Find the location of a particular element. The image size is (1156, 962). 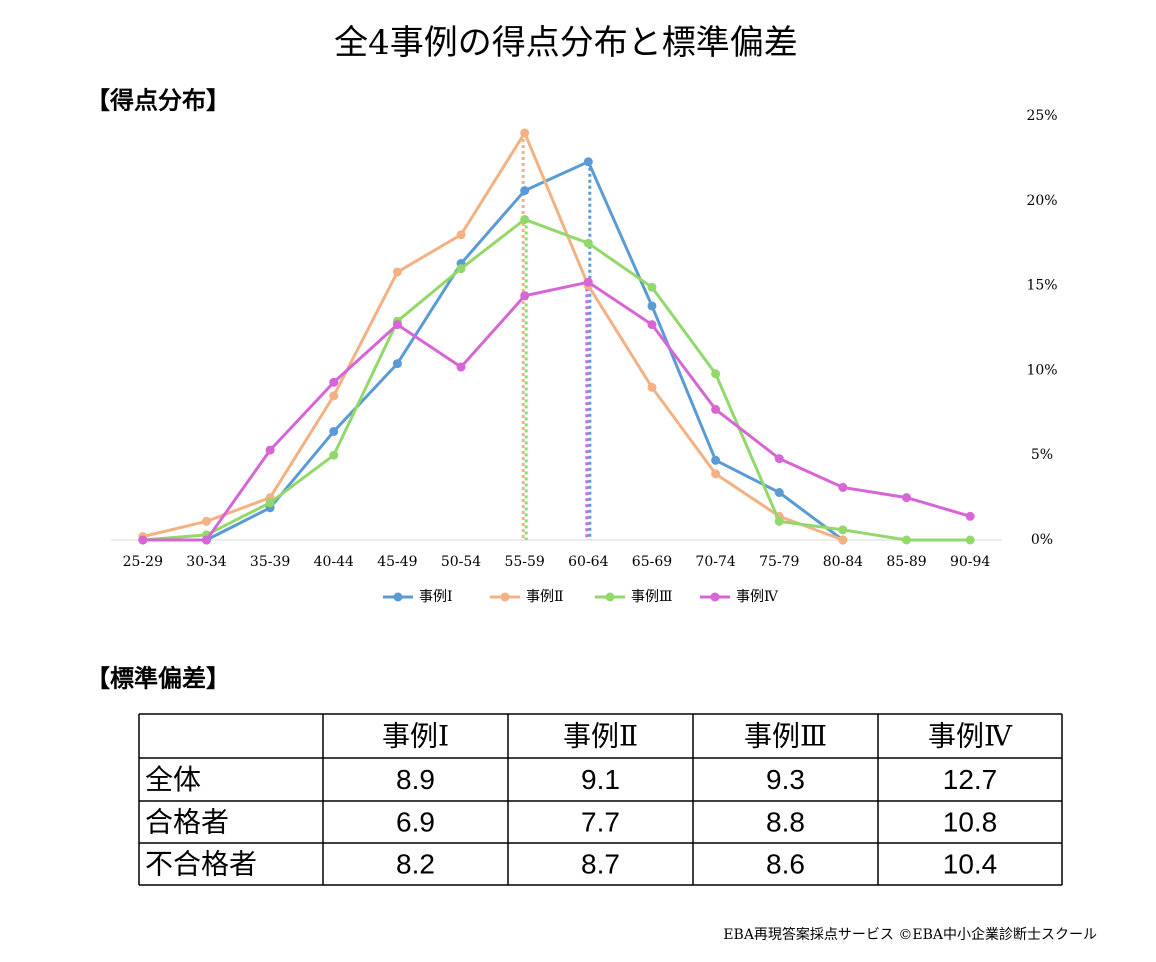

x-tick-label: 35-39 is located at coordinates (270, 562).